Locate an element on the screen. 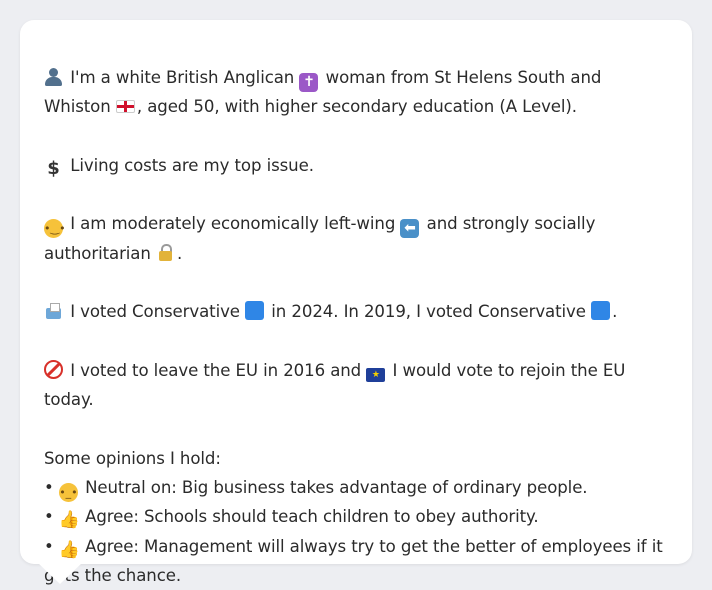 Image resolution: width=712 pixels, height=590 pixels. eu-flag-icon: ★ is located at coordinates (376, 374).